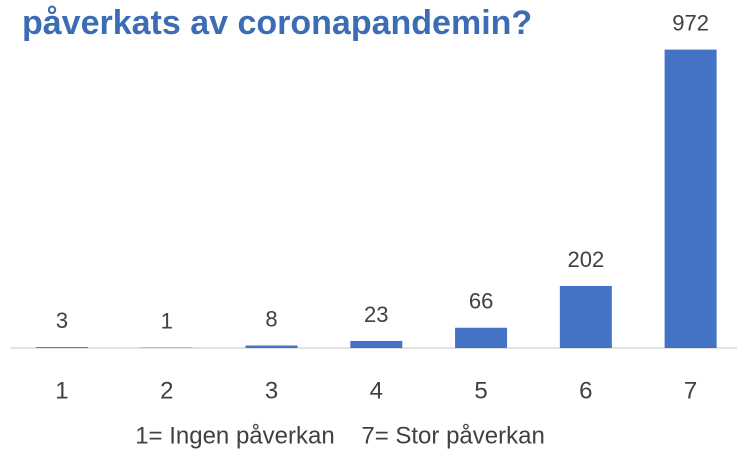 Image resolution: width=737 pixels, height=454 pixels. I want to click on data-label: 3, so click(62, 320).